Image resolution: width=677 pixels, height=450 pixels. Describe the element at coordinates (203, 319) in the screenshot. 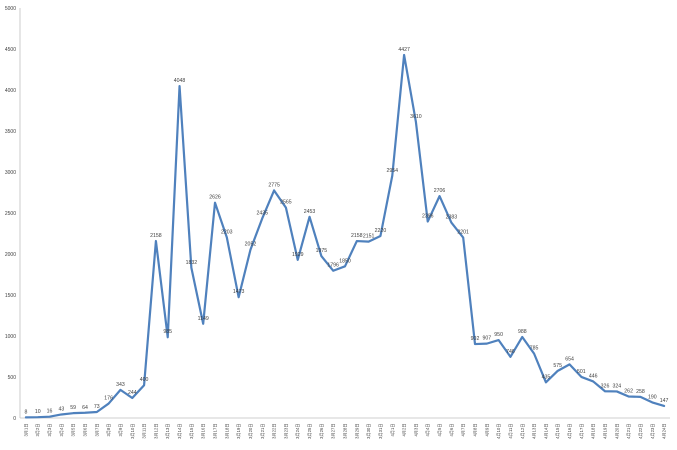

I see `data-label: 1149` at that location.